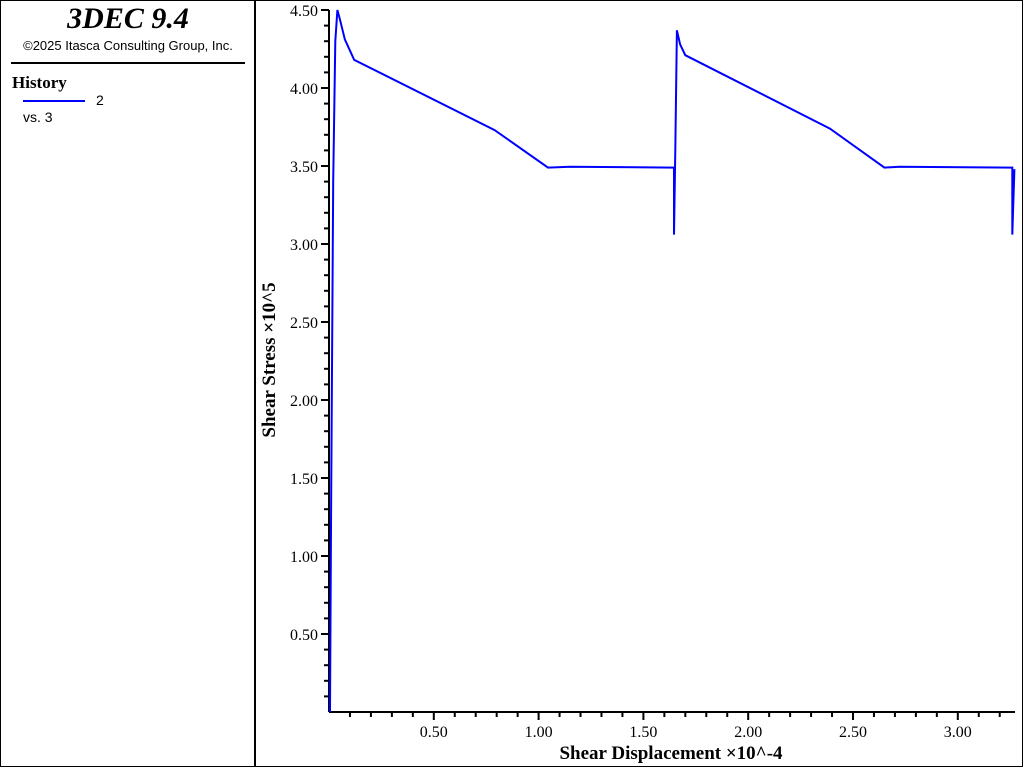 The image size is (1024, 768). What do you see at coordinates (539, 732) in the screenshot?
I see `x-tick-label: 1.00` at bounding box center [539, 732].